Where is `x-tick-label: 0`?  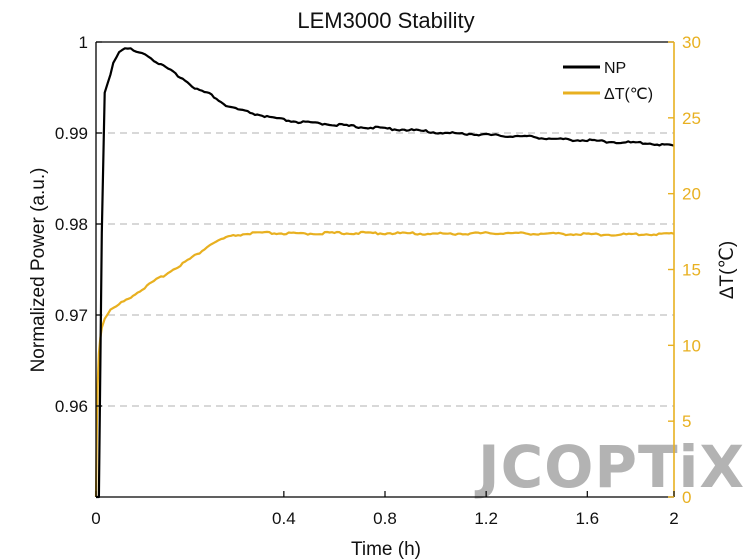
x-tick-label: 0 is located at coordinates (95, 518).